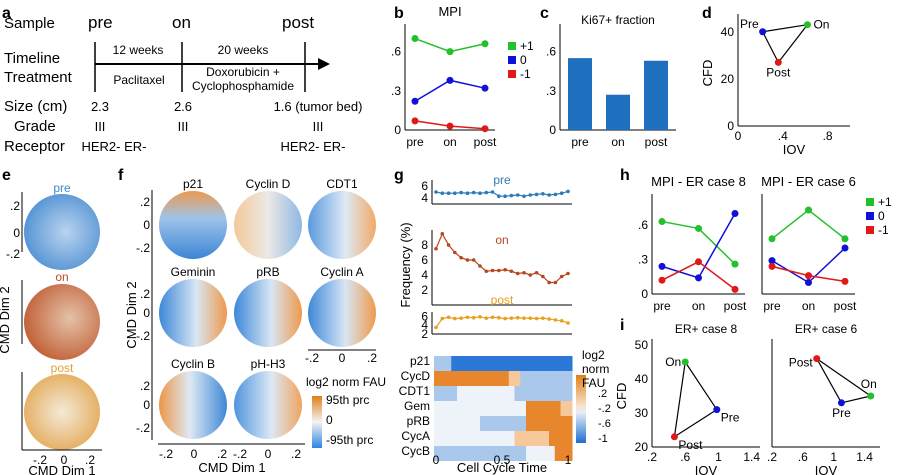 This screenshot has height=475, width=900. What do you see at coordinates (349, 440) in the screenshot?
I see `f-legend-bottom: -95th prc` at bounding box center [349, 440].